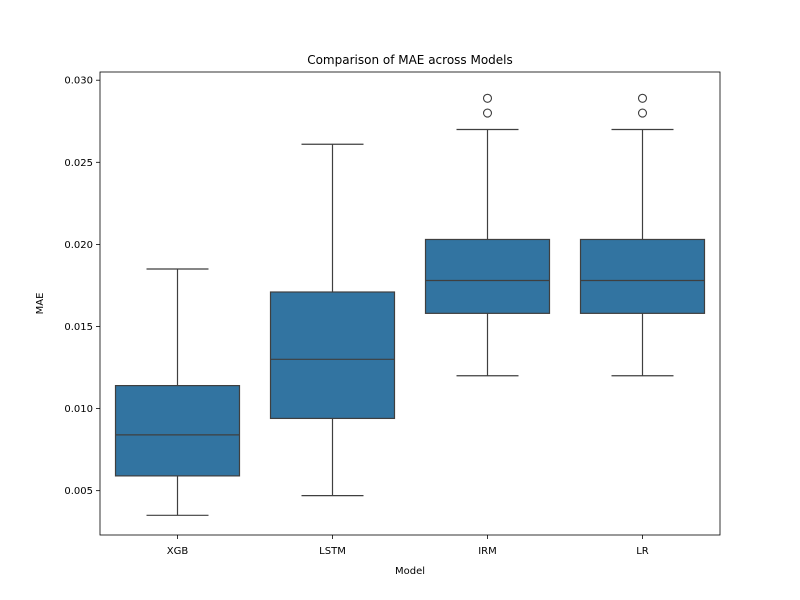 This screenshot has width=800, height=600. I want to click on box-xgb, so click(177, 392).